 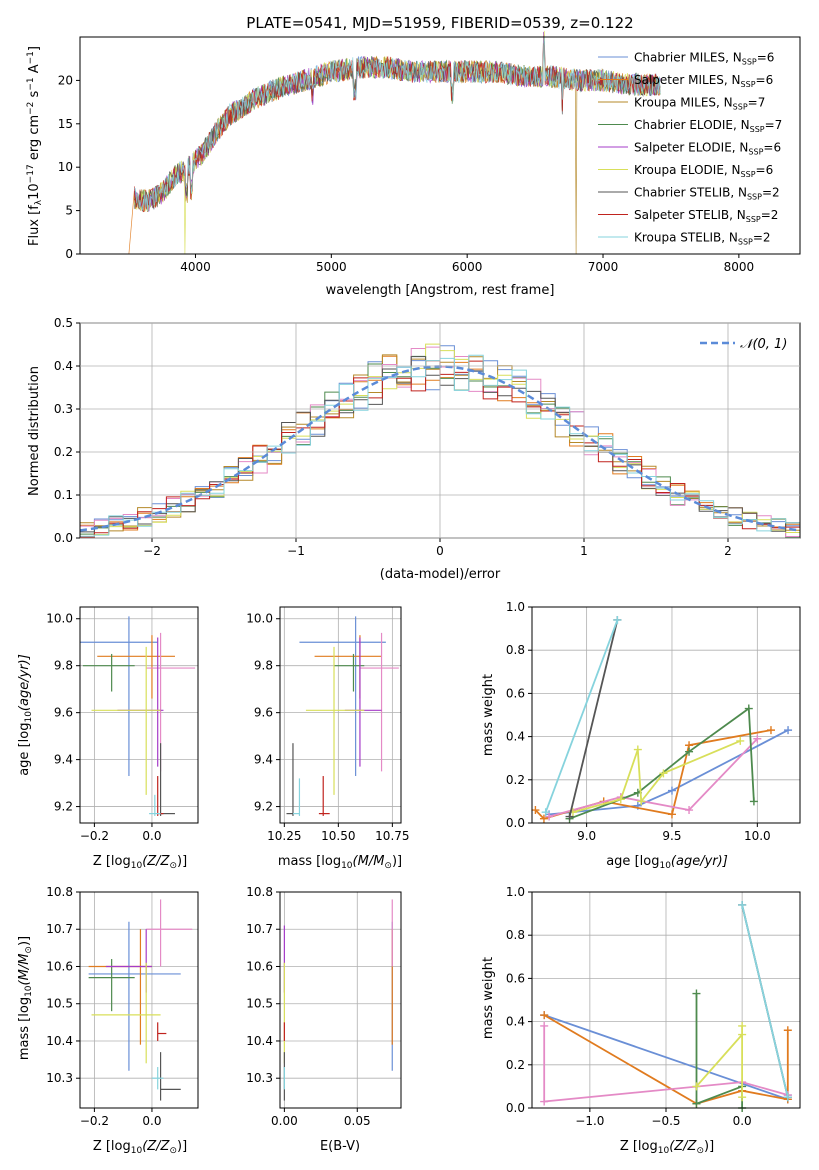 I want to click on panel-weight-vs-age: 9.0 9.5 10.0 0.0 0.2 0.4 0.6 0.8 1.0, so click(x=653, y=721).